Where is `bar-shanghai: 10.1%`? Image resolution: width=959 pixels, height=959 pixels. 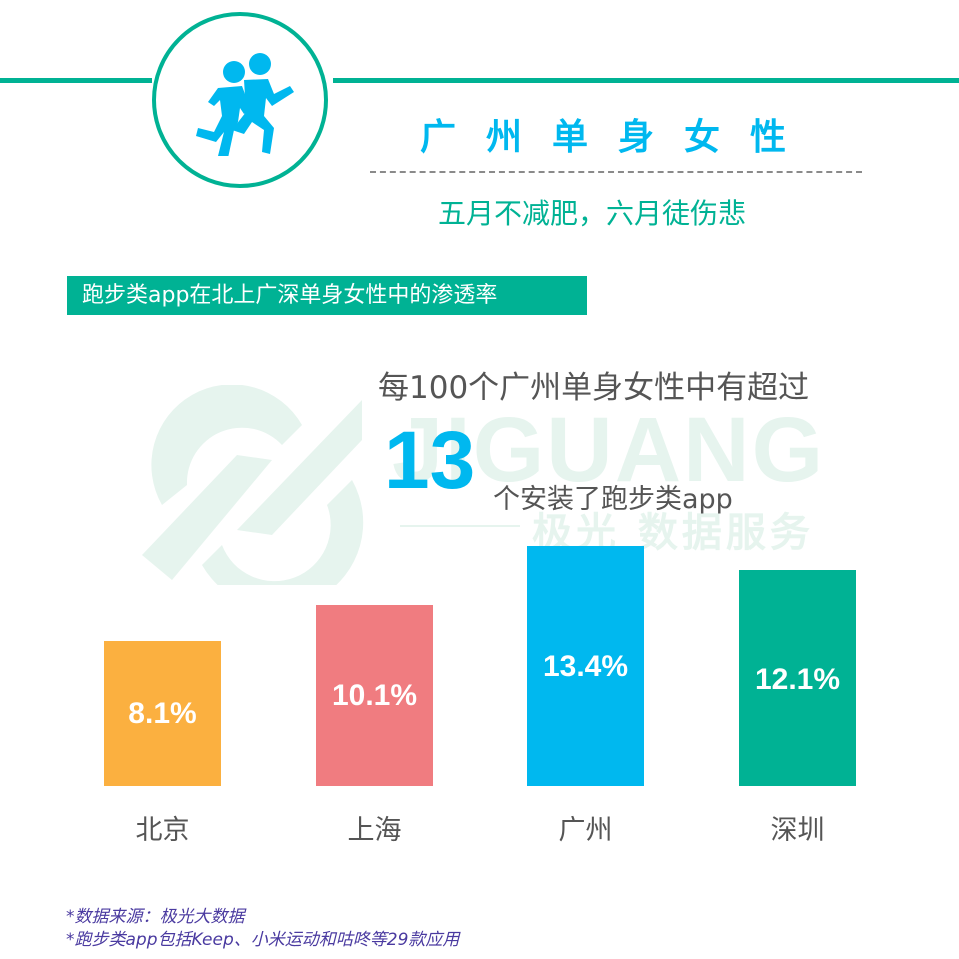 bar-shanghai: 10.1% is located at coordinates (374, 695).